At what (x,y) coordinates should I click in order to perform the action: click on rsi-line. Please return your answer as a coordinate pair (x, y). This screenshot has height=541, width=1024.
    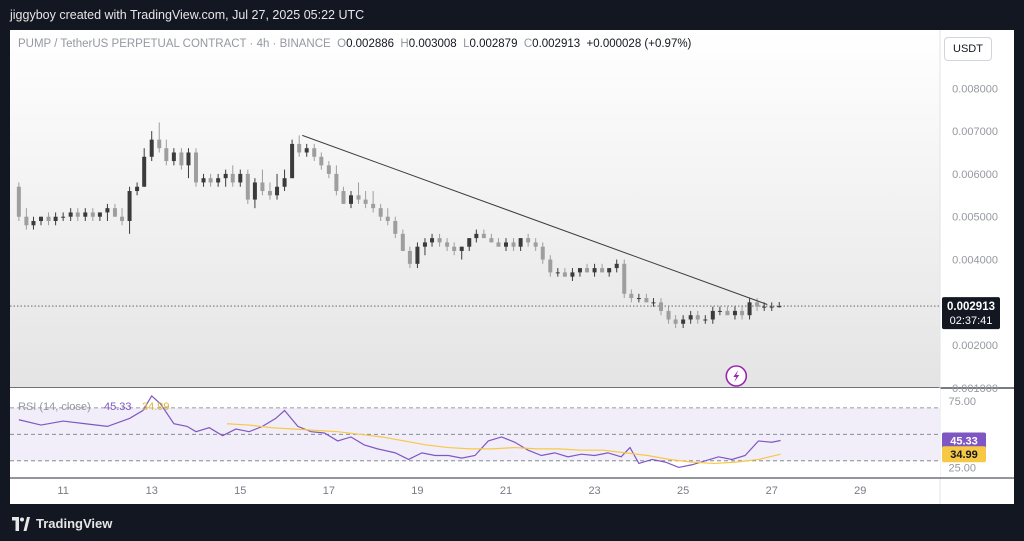
    Looking at the image, I should click on (399, 432).